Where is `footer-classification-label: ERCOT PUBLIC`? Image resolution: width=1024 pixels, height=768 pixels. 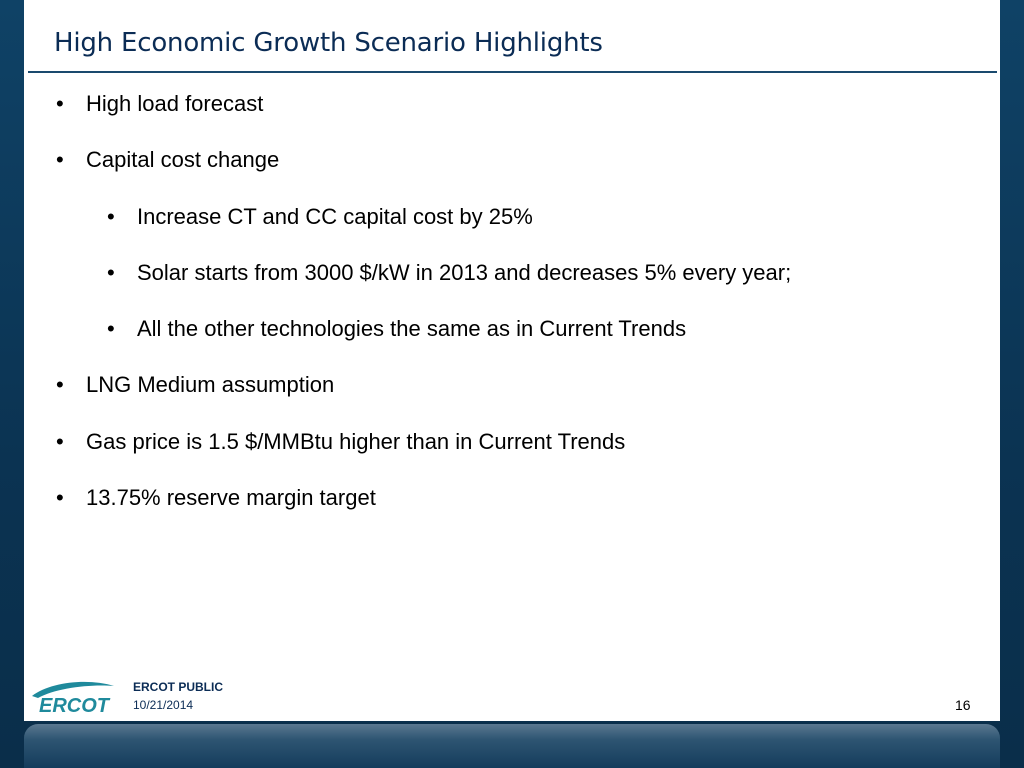 footer-classification-label: ERCOT PUBLIC is located at coordinates (178, 687).